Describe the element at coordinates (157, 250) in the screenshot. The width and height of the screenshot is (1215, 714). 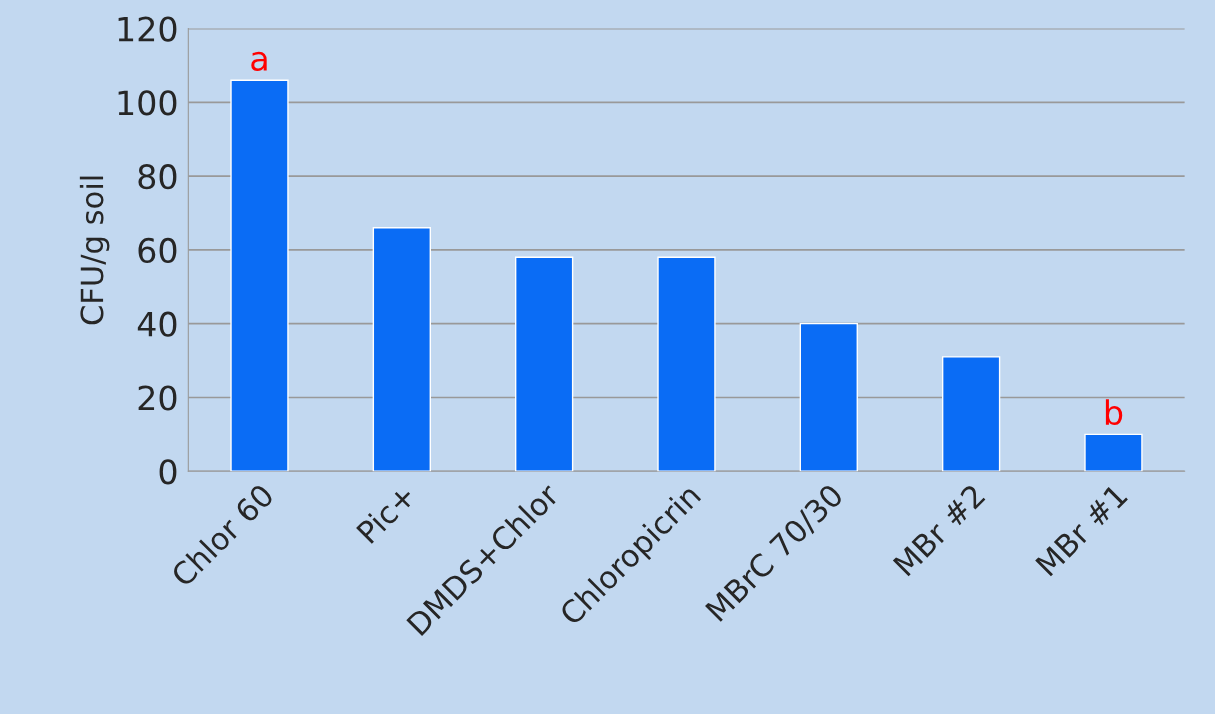
I see `y-tick-label: 60` at that location.